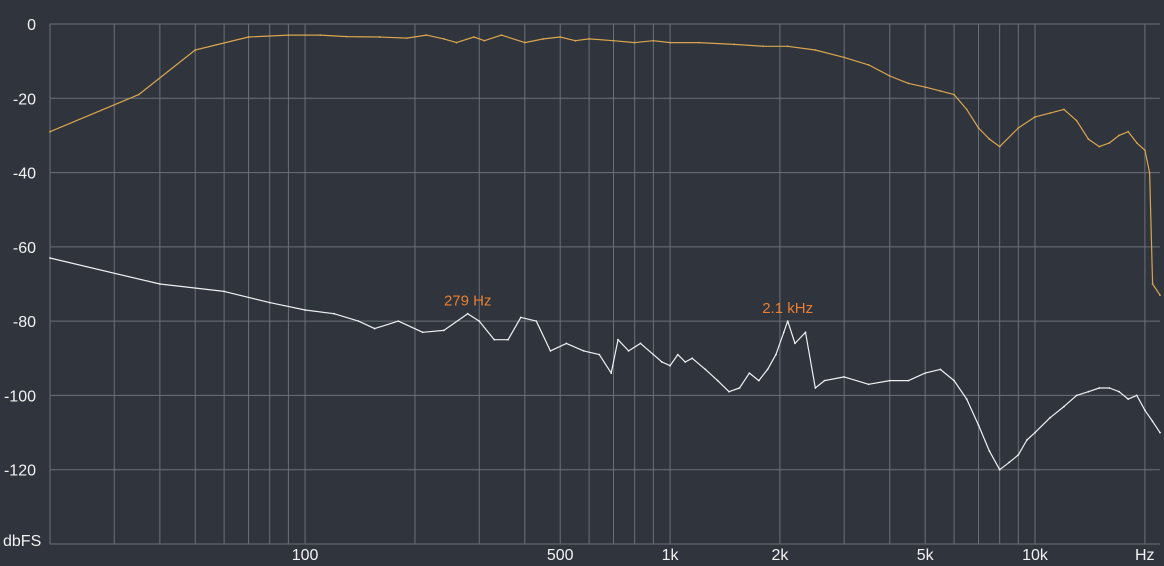 Image resolution: width=1164 pixels, height=566 pixels. I want to click on annotations: 279 Hz 2.1 kHz, so click(628, 305).